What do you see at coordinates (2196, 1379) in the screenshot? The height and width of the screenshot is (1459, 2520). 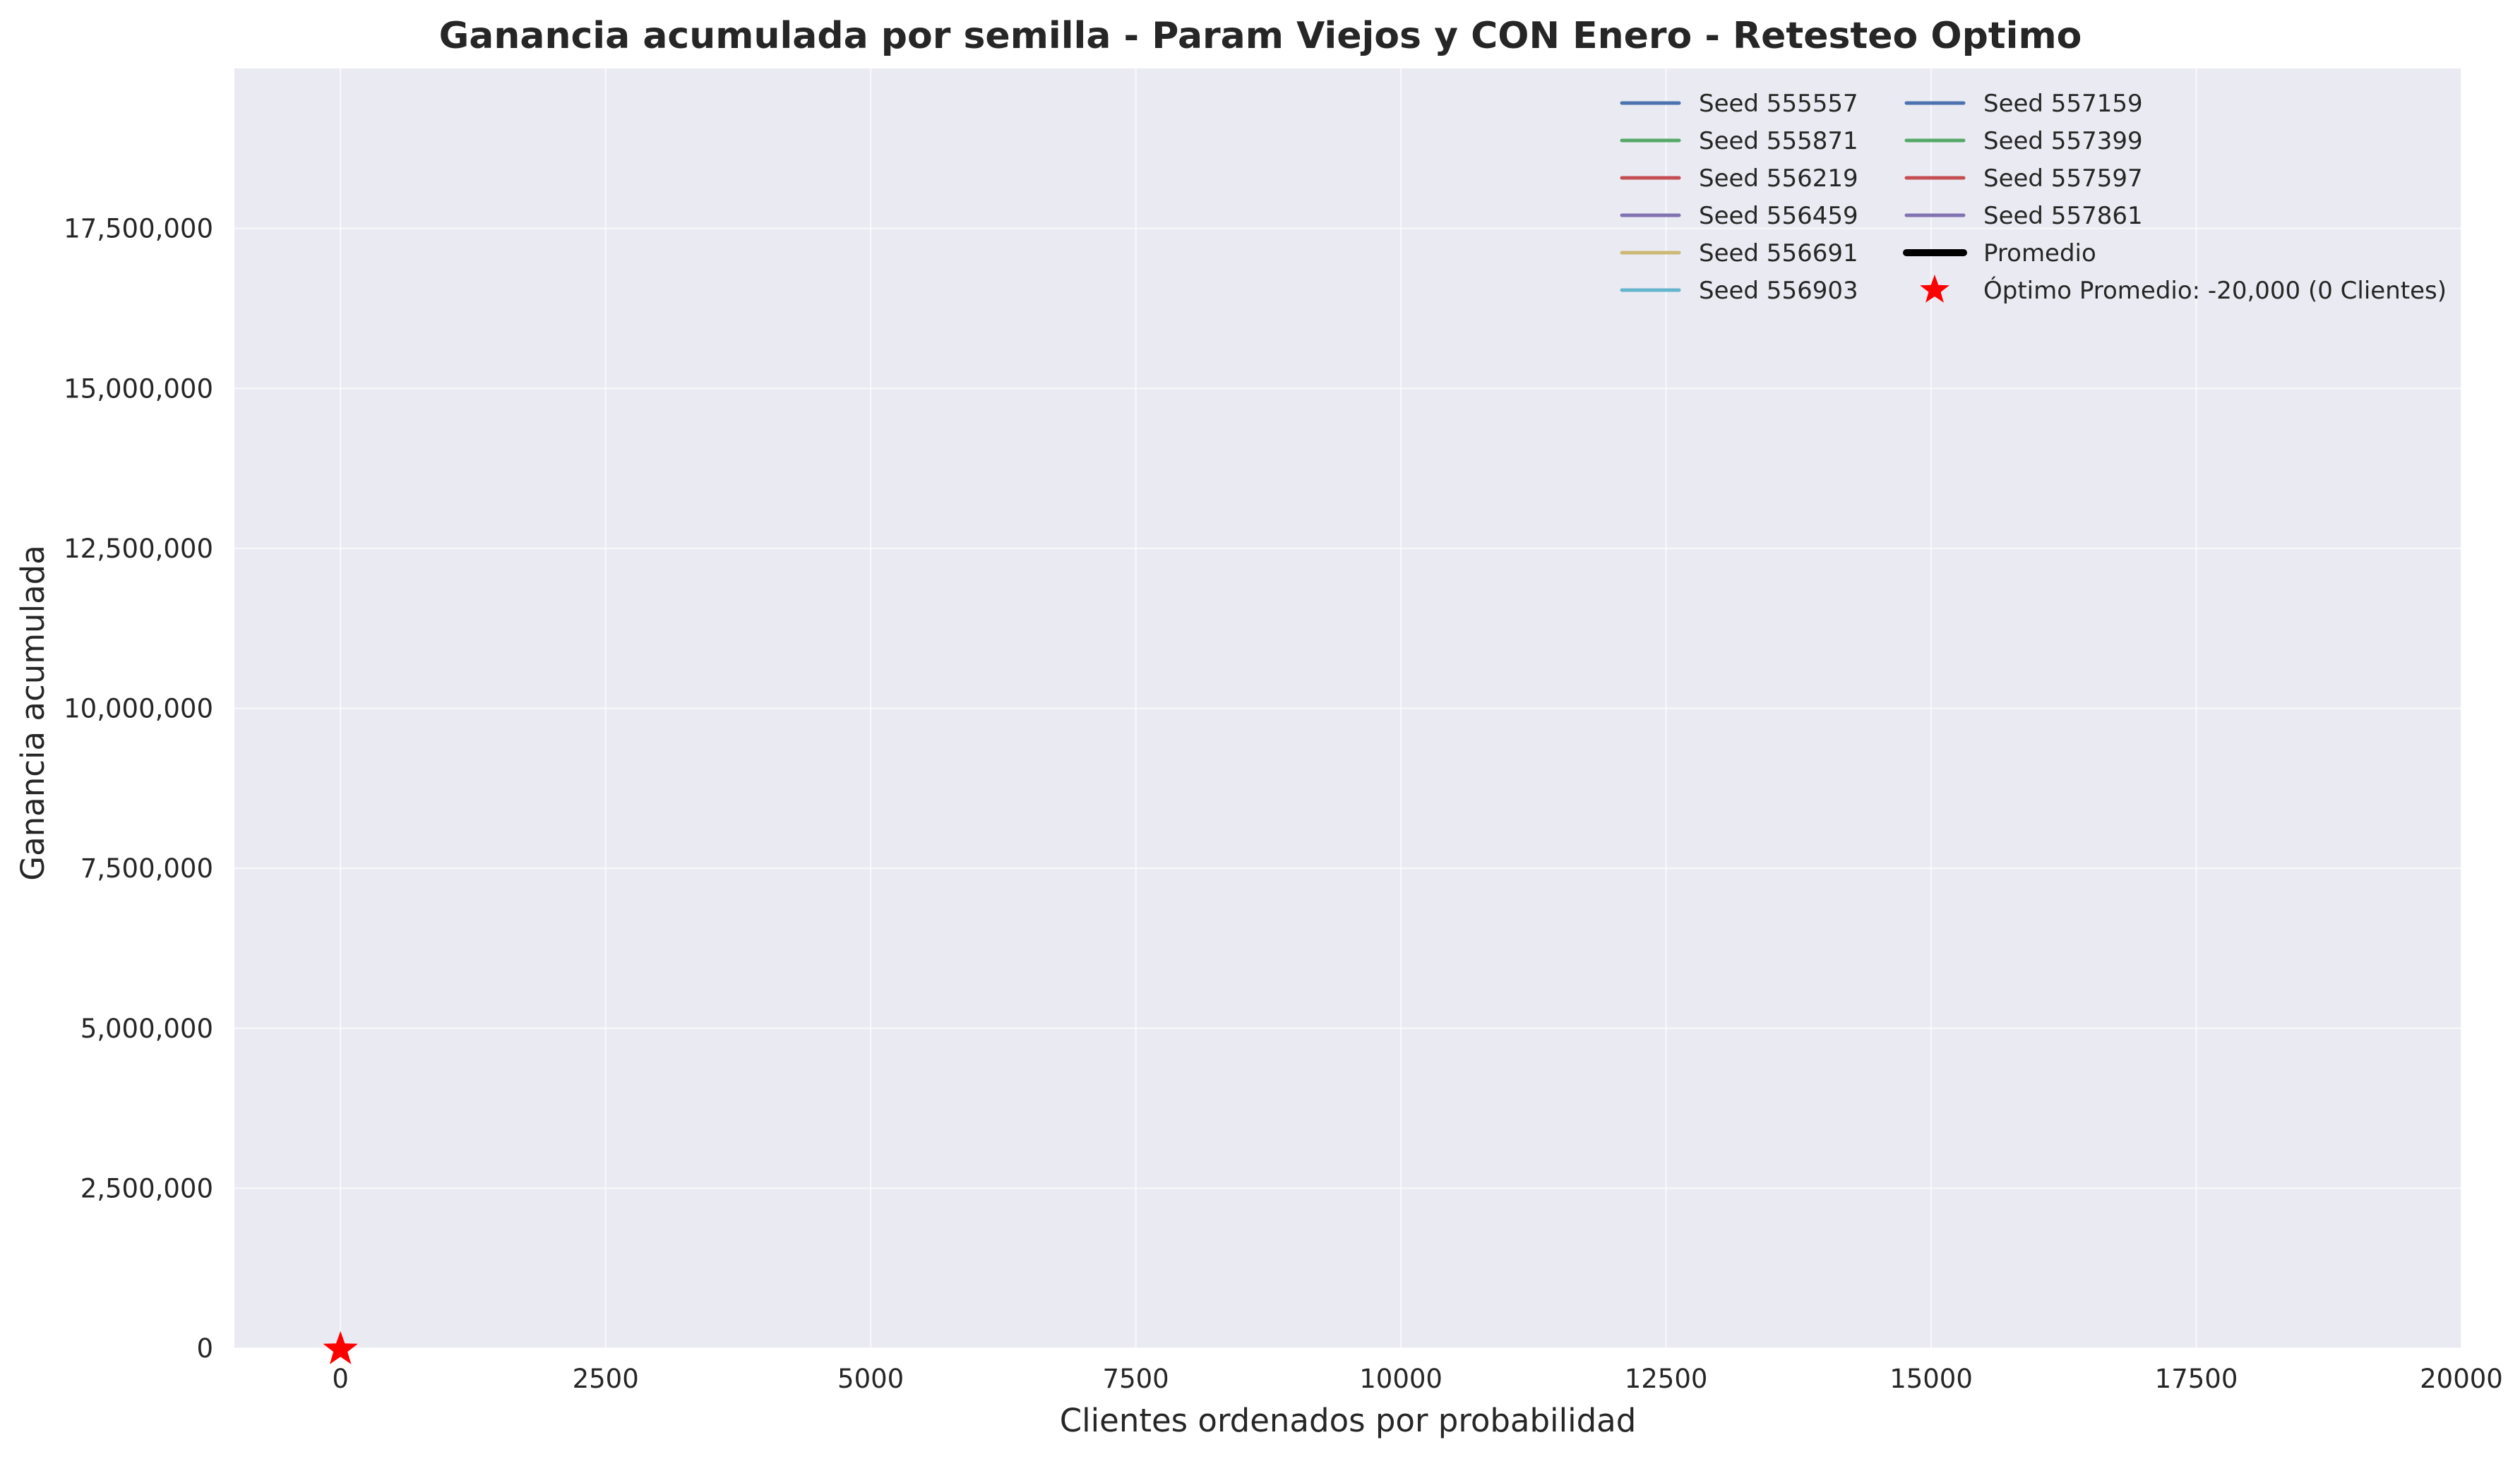 I see `x-tick-label: 17500` at bounding box center [2196, 1379].